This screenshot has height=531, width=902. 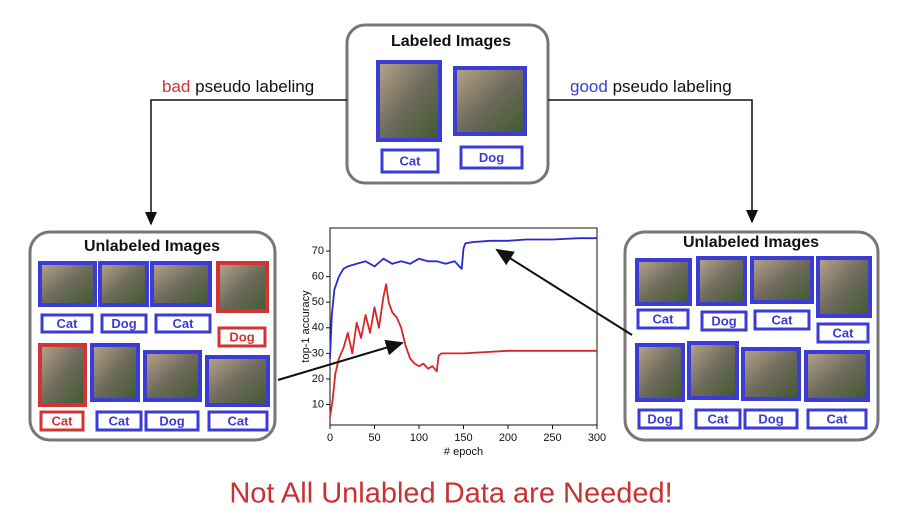 What do you see at coordinates (340, 360) in the screenshot?
I see `bad-pointer` at bounding box center [340, 360].